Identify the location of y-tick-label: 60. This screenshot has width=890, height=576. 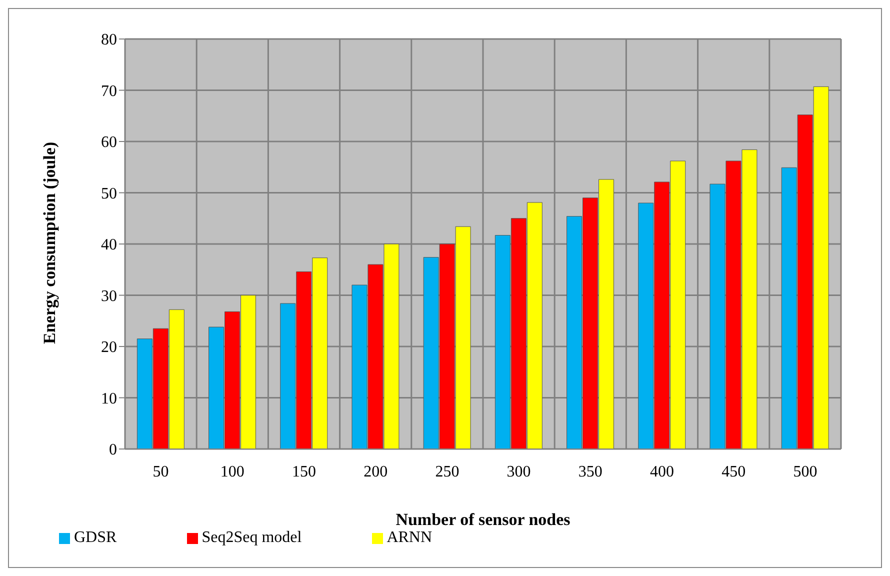
(109, 143).